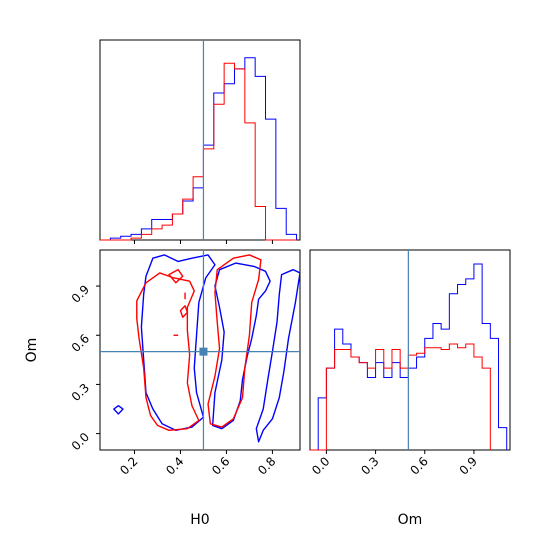 The image size is (550, 550). I want to click on contour-truth-marker, so click(203, 351).